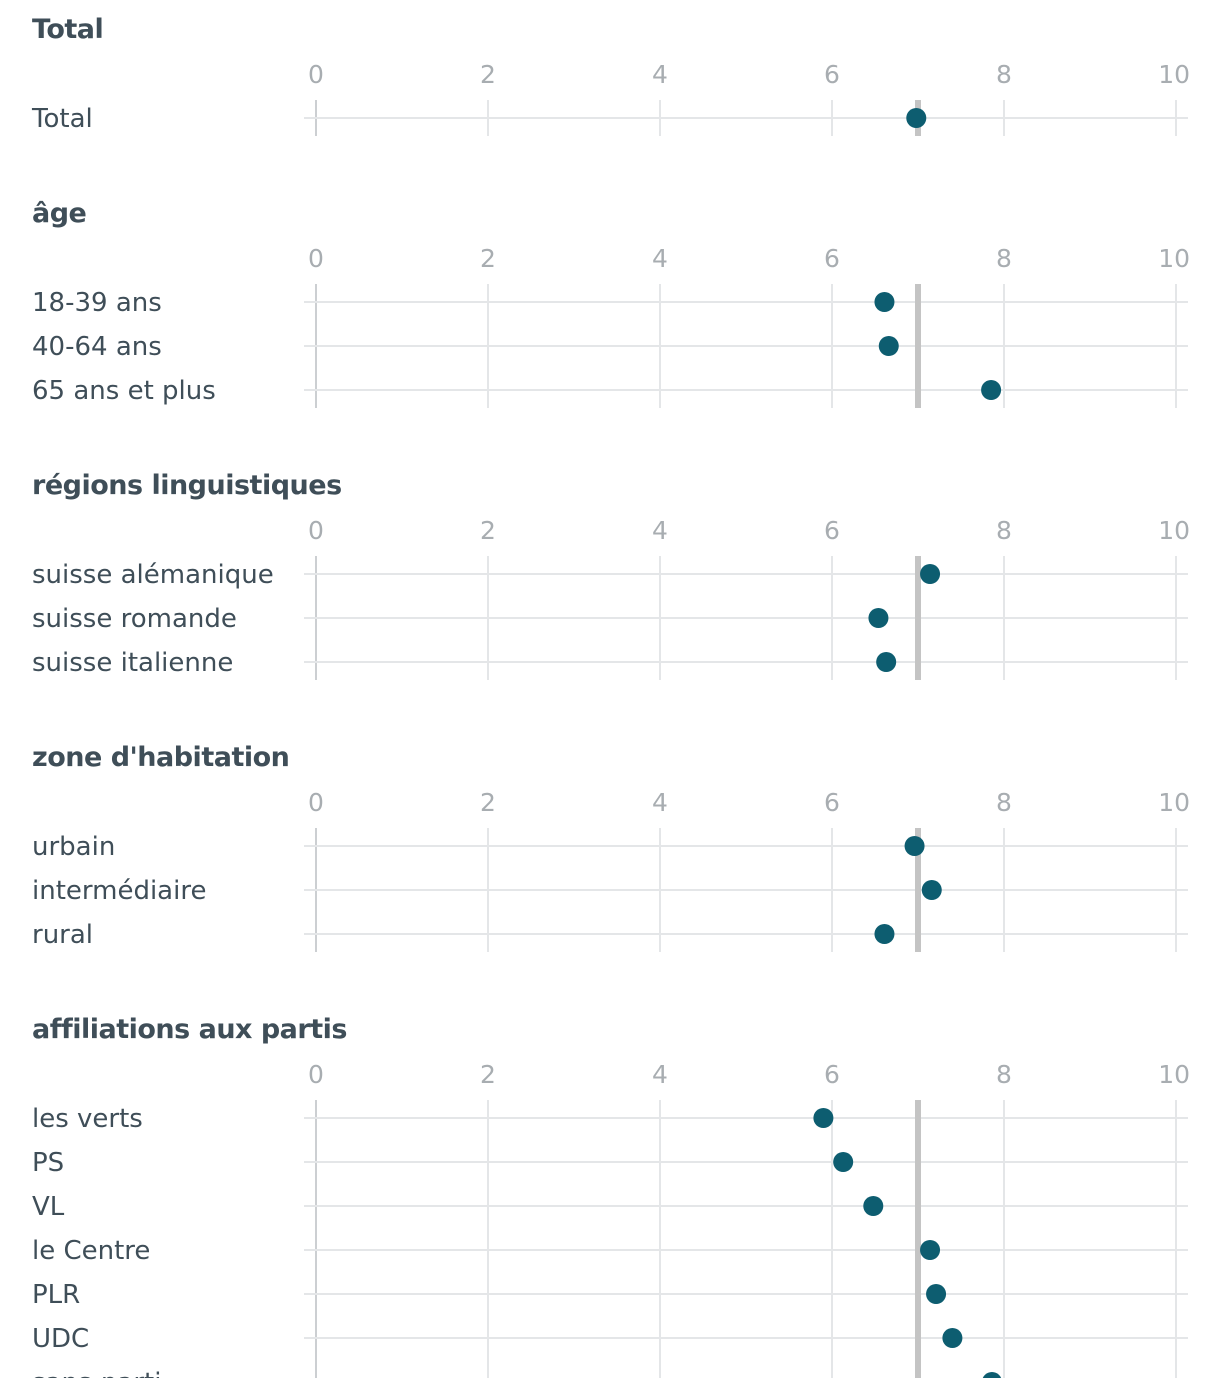 This screenshot has height=1378, width=1220. What do you see at coordinates (56, 1295) in the screenshot?
I see `row-label: PLR` at bounding box center [56, 1295].